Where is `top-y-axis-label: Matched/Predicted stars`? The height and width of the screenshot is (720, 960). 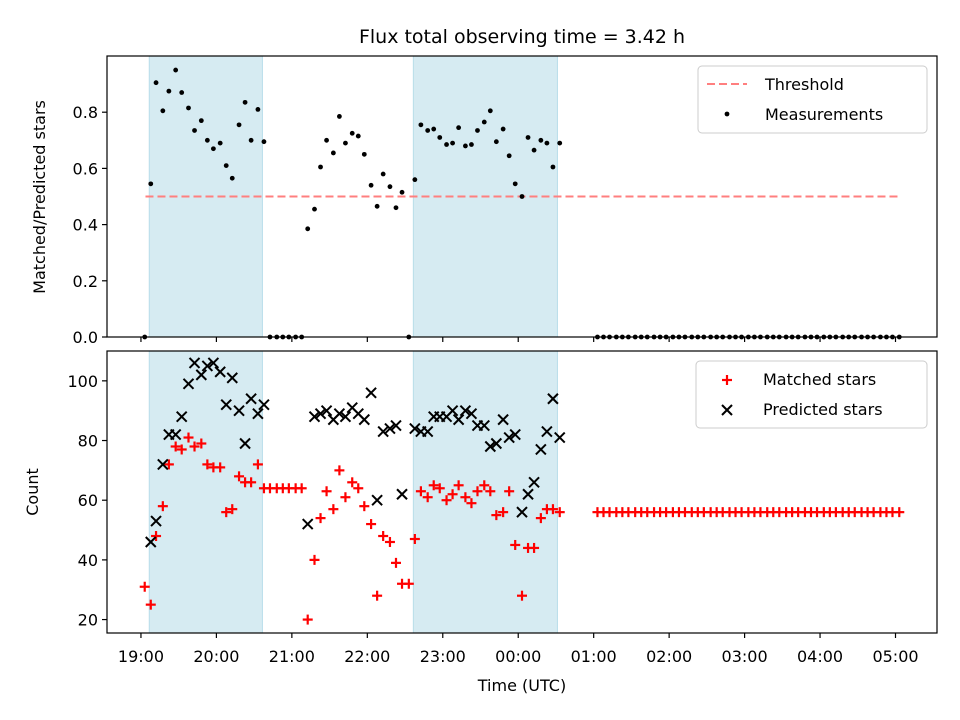 top-y-axis-label: Matched/Predicted stars is located at coordinates (39, 197).